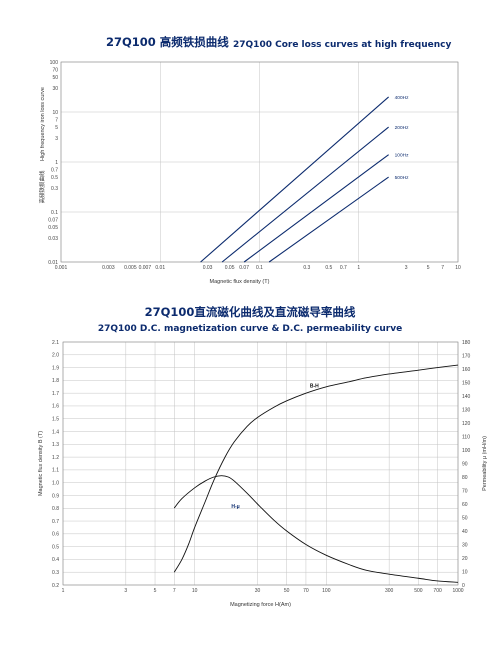 Image resolution: width=500 pixels, height=650 pixels. What do you see at coordinates (145, 268) in the screenshot?
I see `chart1-x-tick-label: 0.007` at bounding box center [145, 268].